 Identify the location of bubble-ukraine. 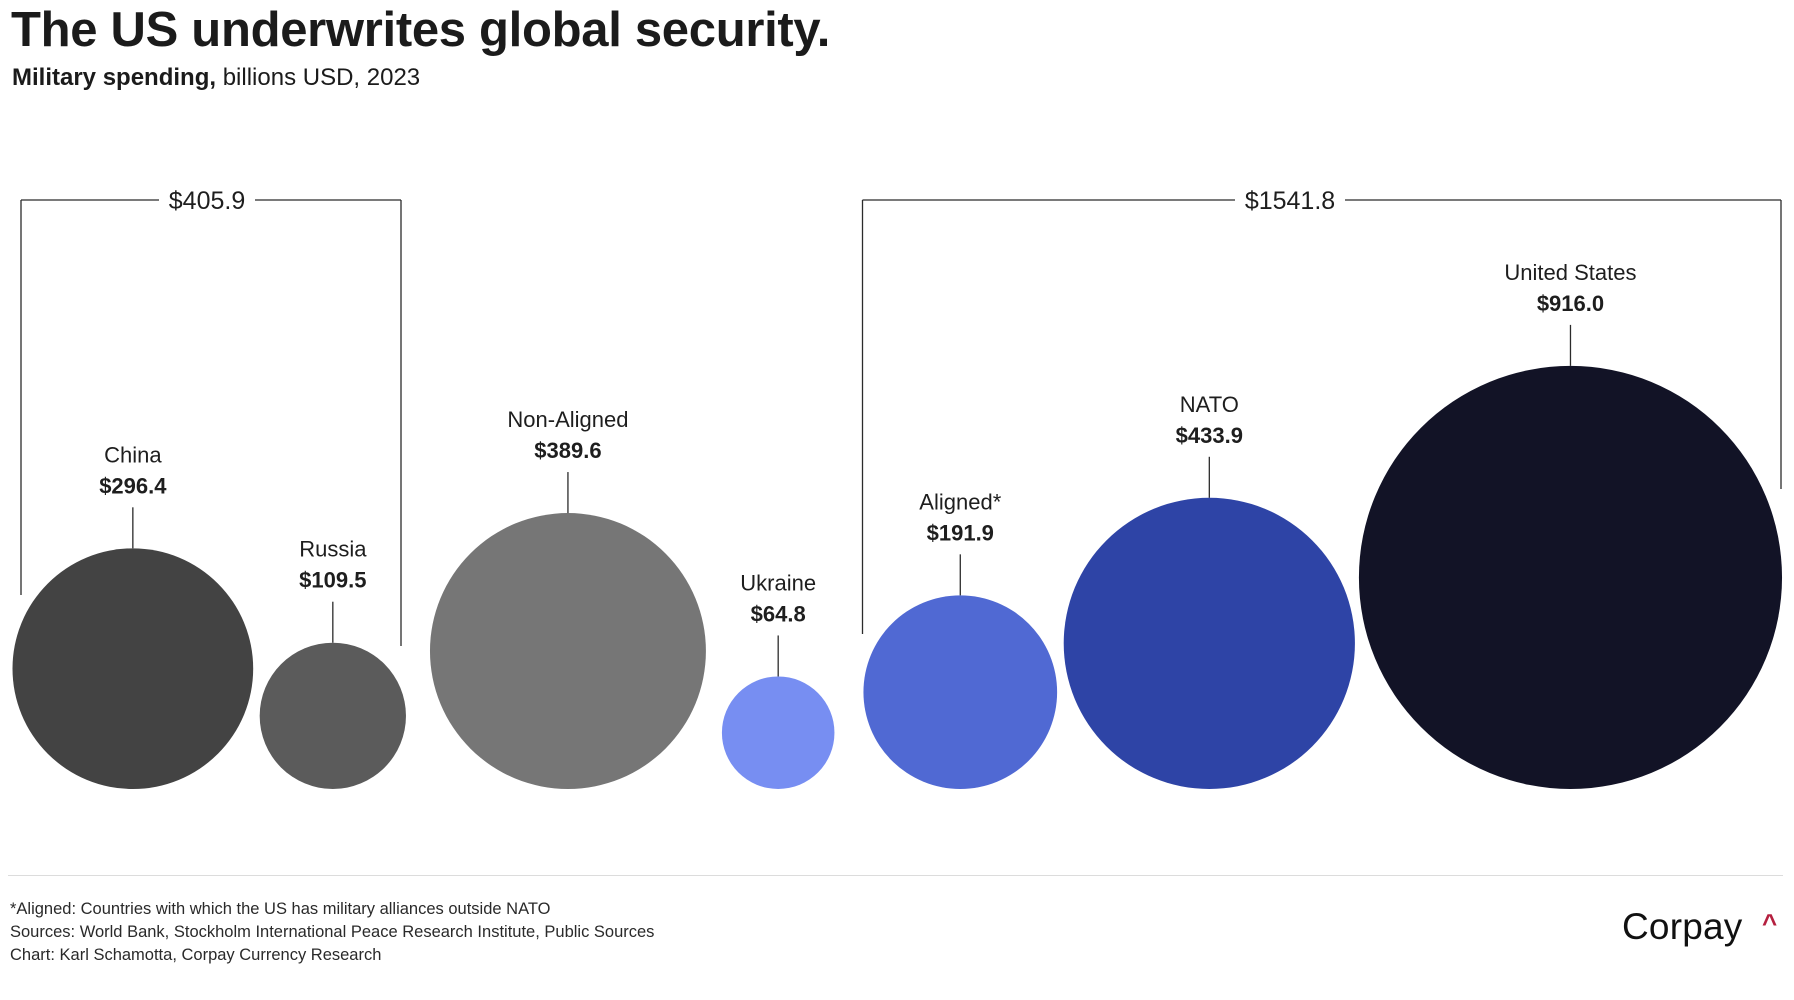
(778, 732).